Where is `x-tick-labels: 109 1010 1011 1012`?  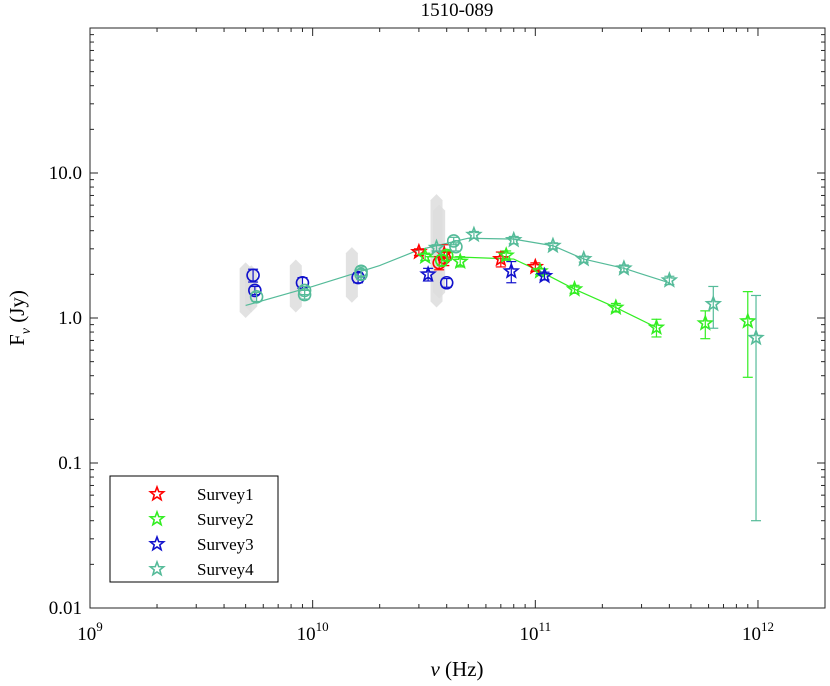 x-tick-labels: 109 1010 1011 1012 is located at coordinates (425, 632).